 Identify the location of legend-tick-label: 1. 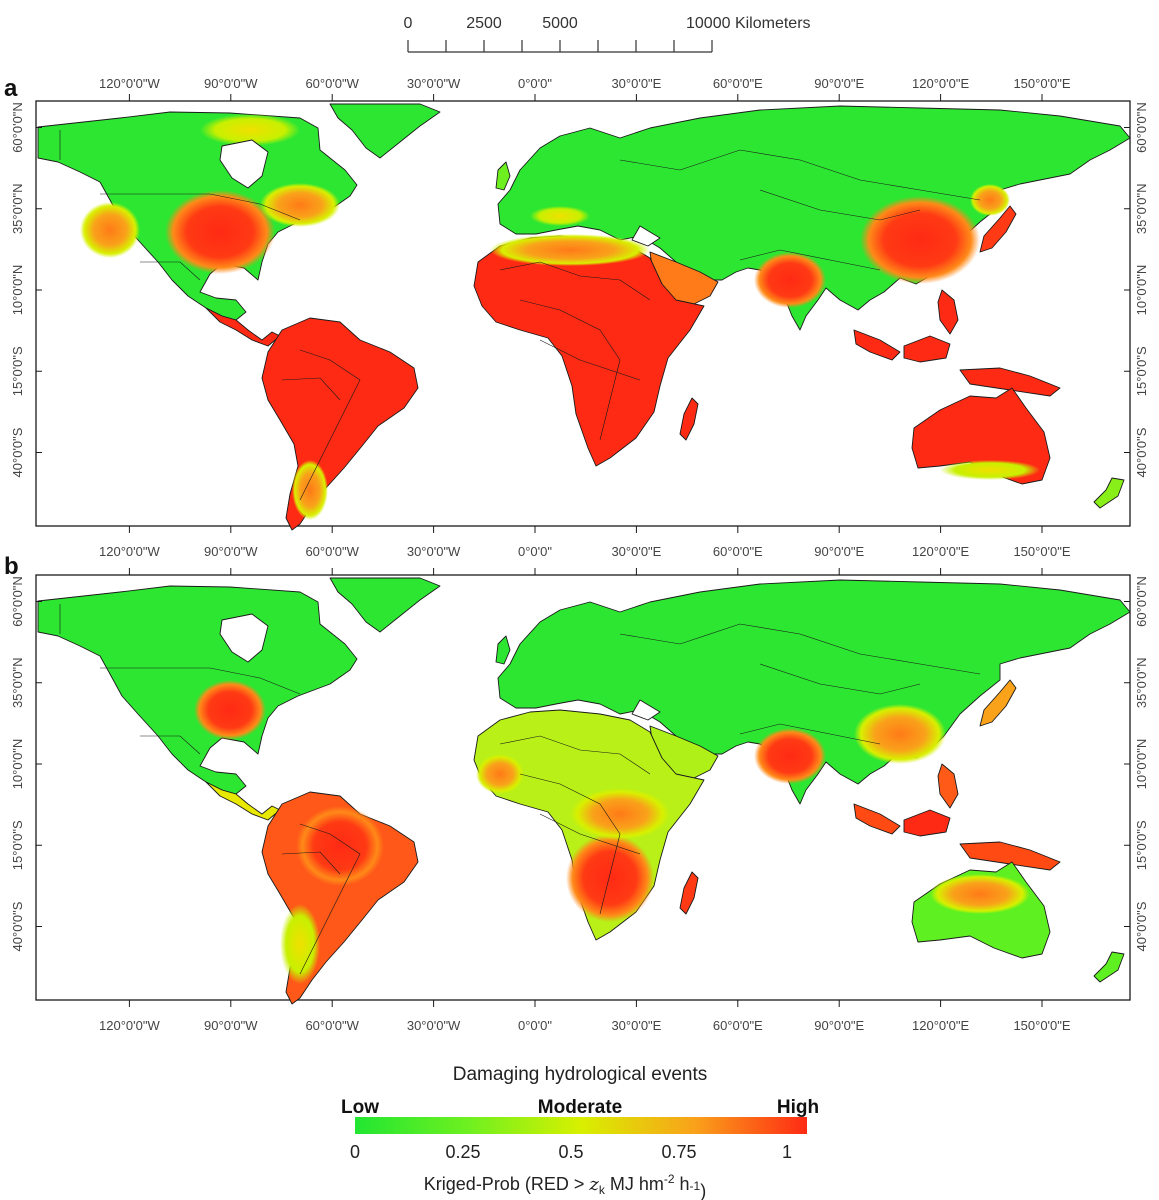
(787, 1152).